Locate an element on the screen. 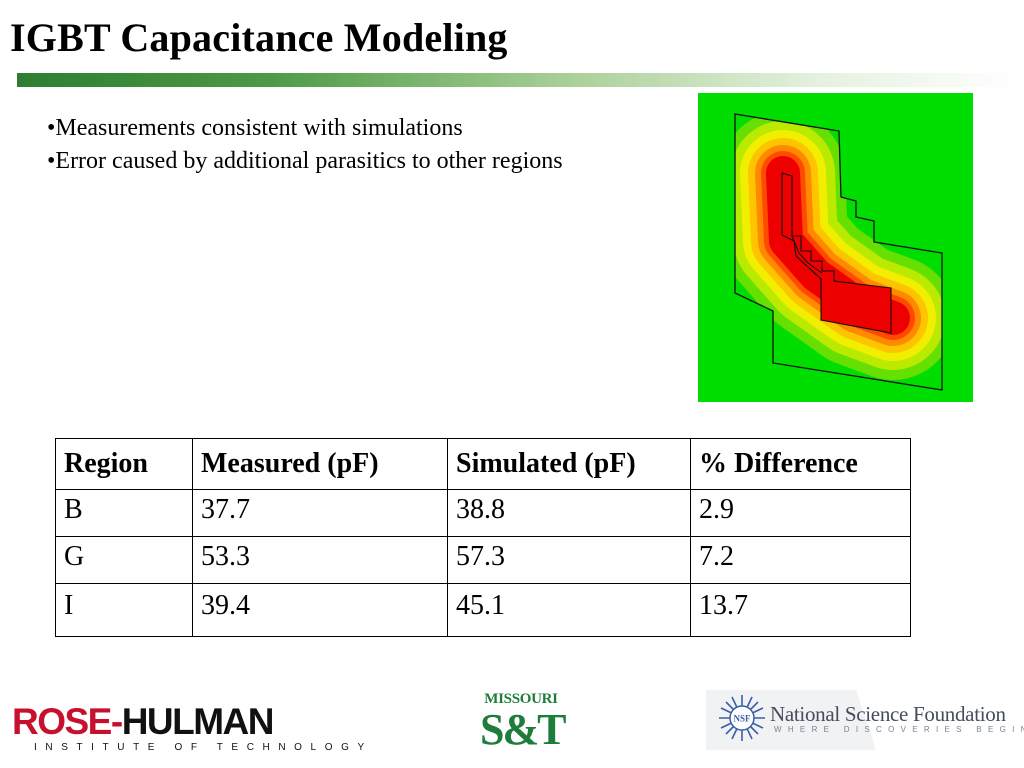  nsf-seal-text: NSF is located at coordinates (742, 719).